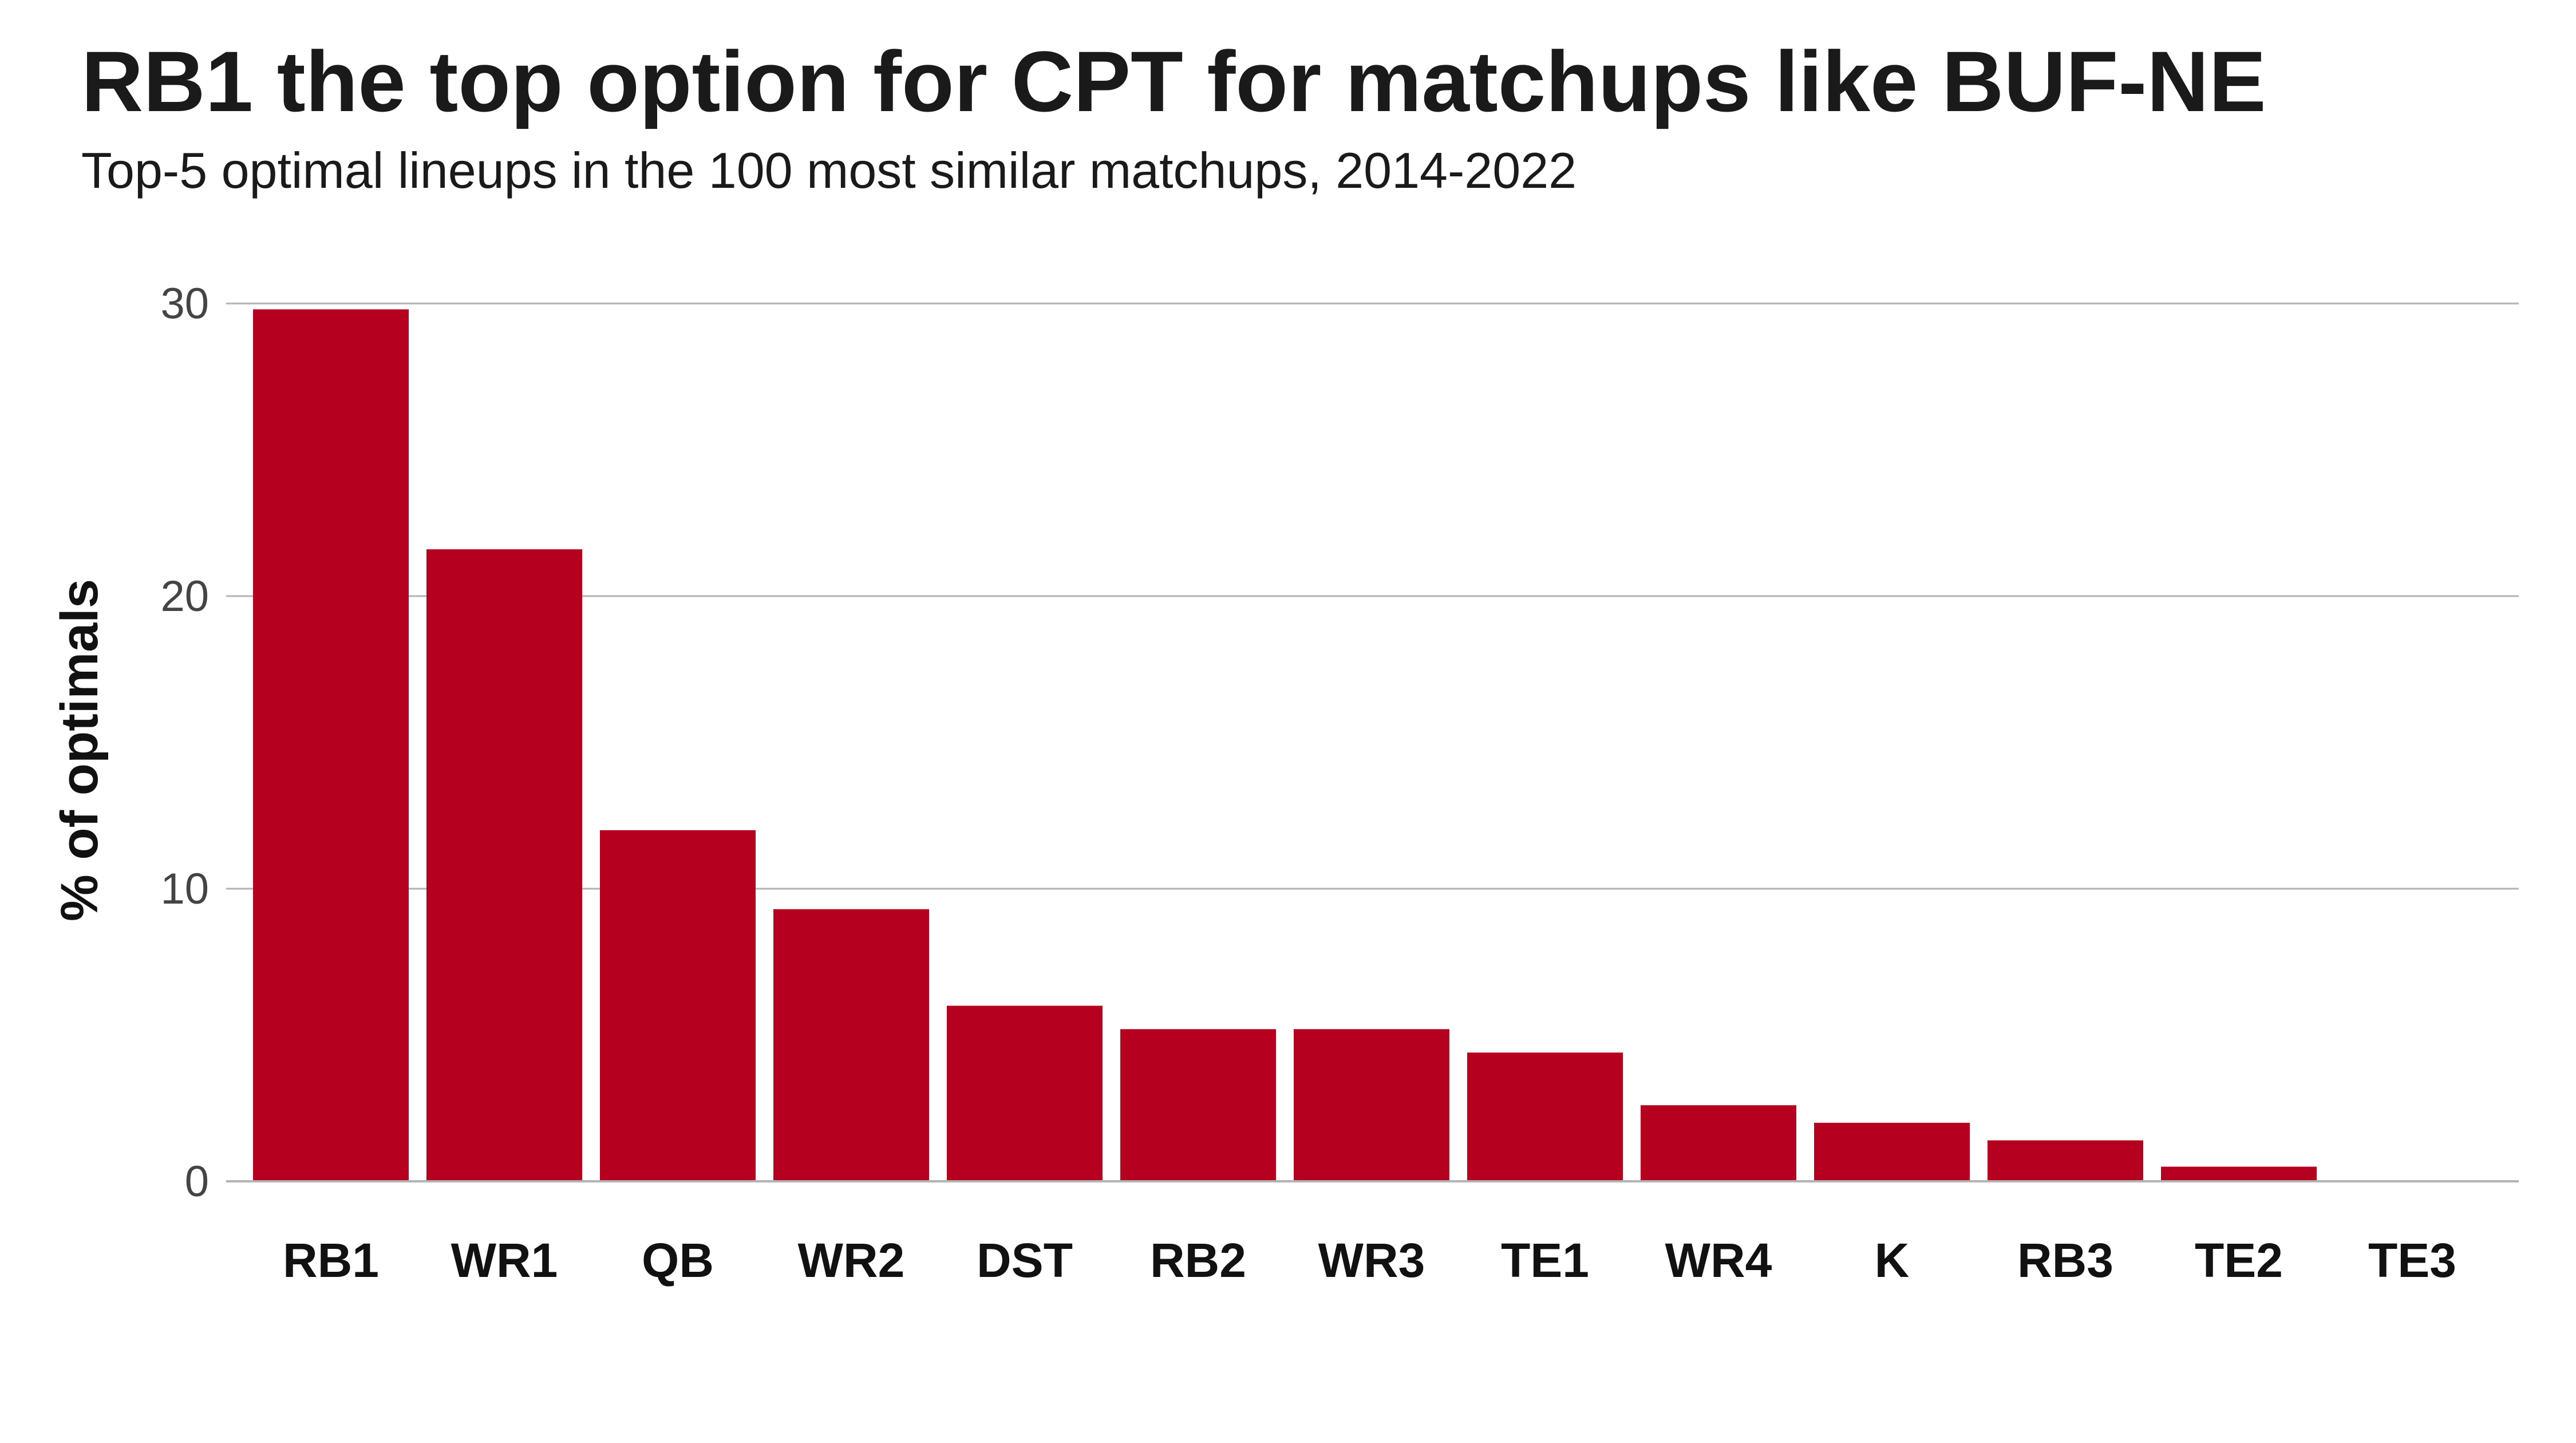 This screenshot has width=2576, height=1443. What do you see at coordinates (2412, 1260) in the screenshot?
I see `x-tick-label-te3: TE3` at bounding box center [2412, 1260].